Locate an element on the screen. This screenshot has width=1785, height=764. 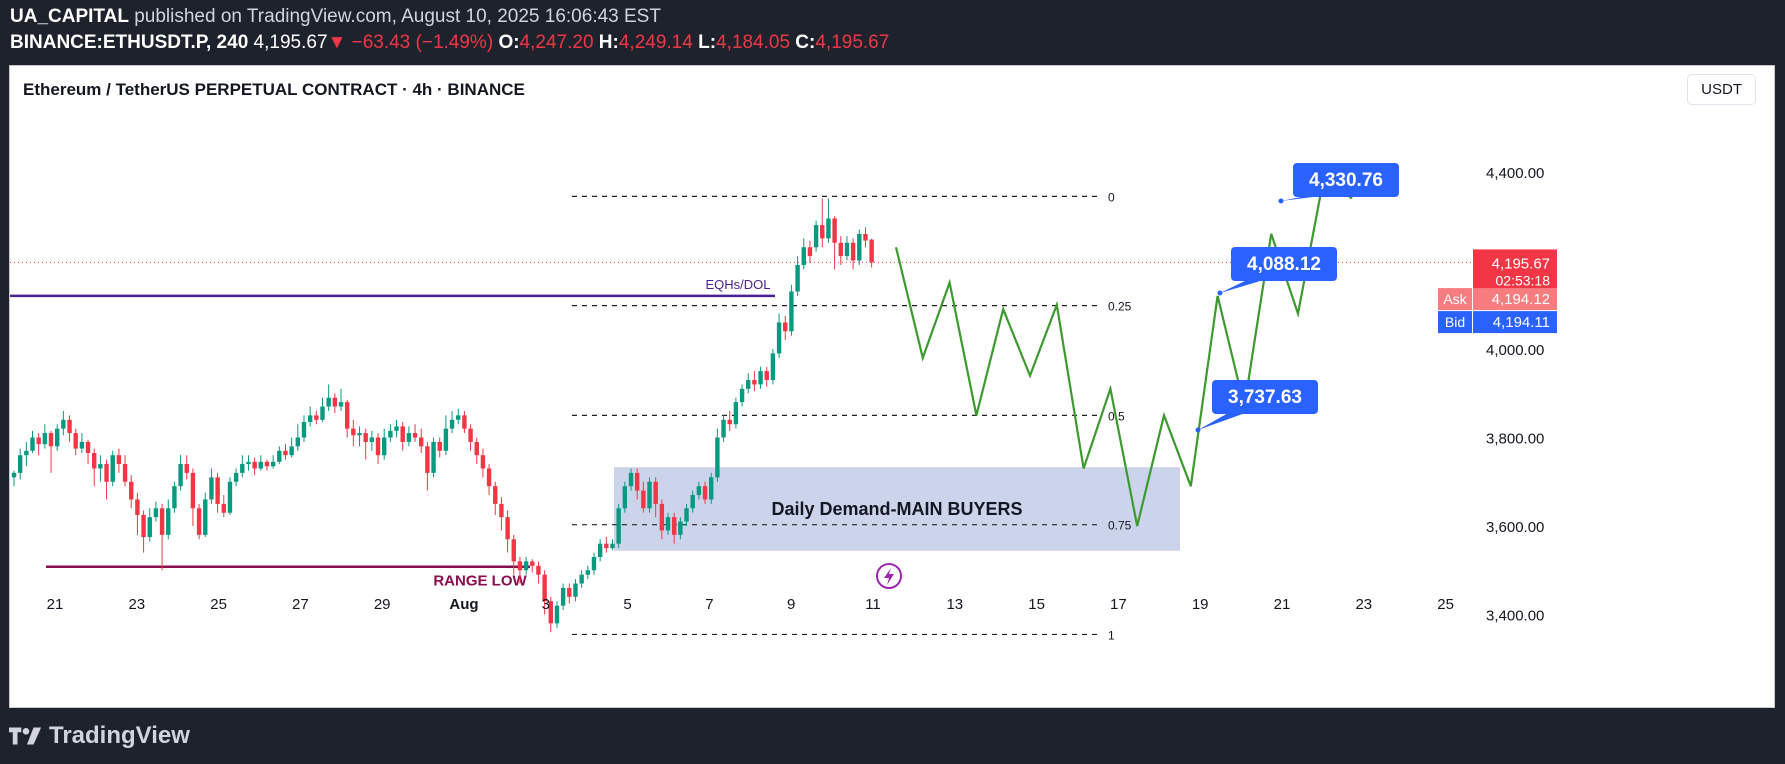
x-axis-tick-label: 15 is located at coordinates (1036, 604).